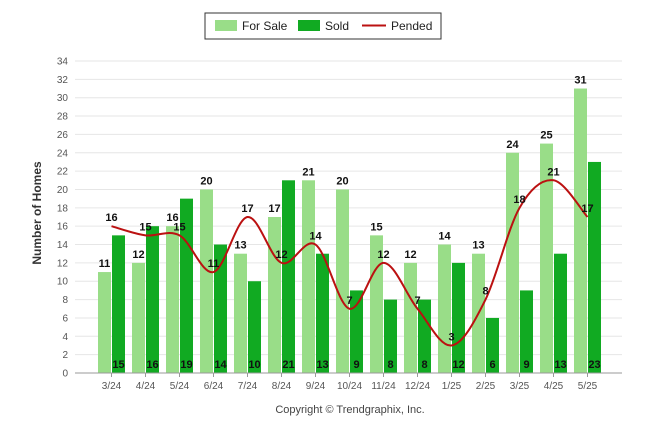 The image size is (646, 434). I want to click on for-sale-value-label: 11, so click(105, 264).